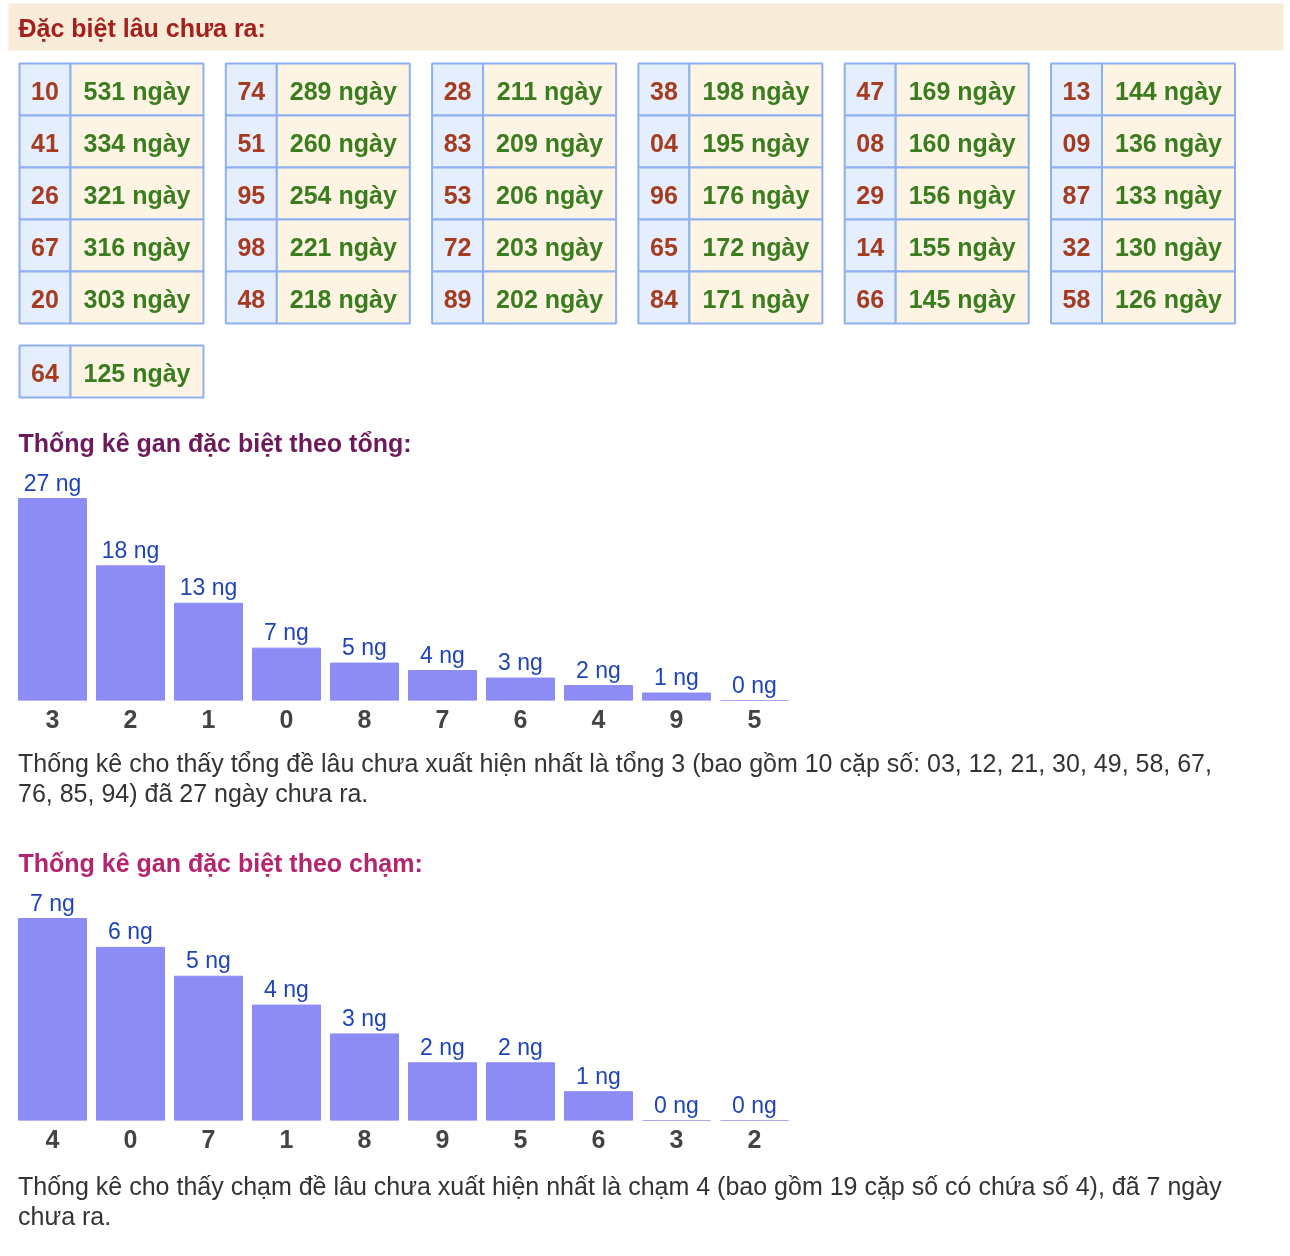  I want to click on category-label: 47, so click(870, 90).